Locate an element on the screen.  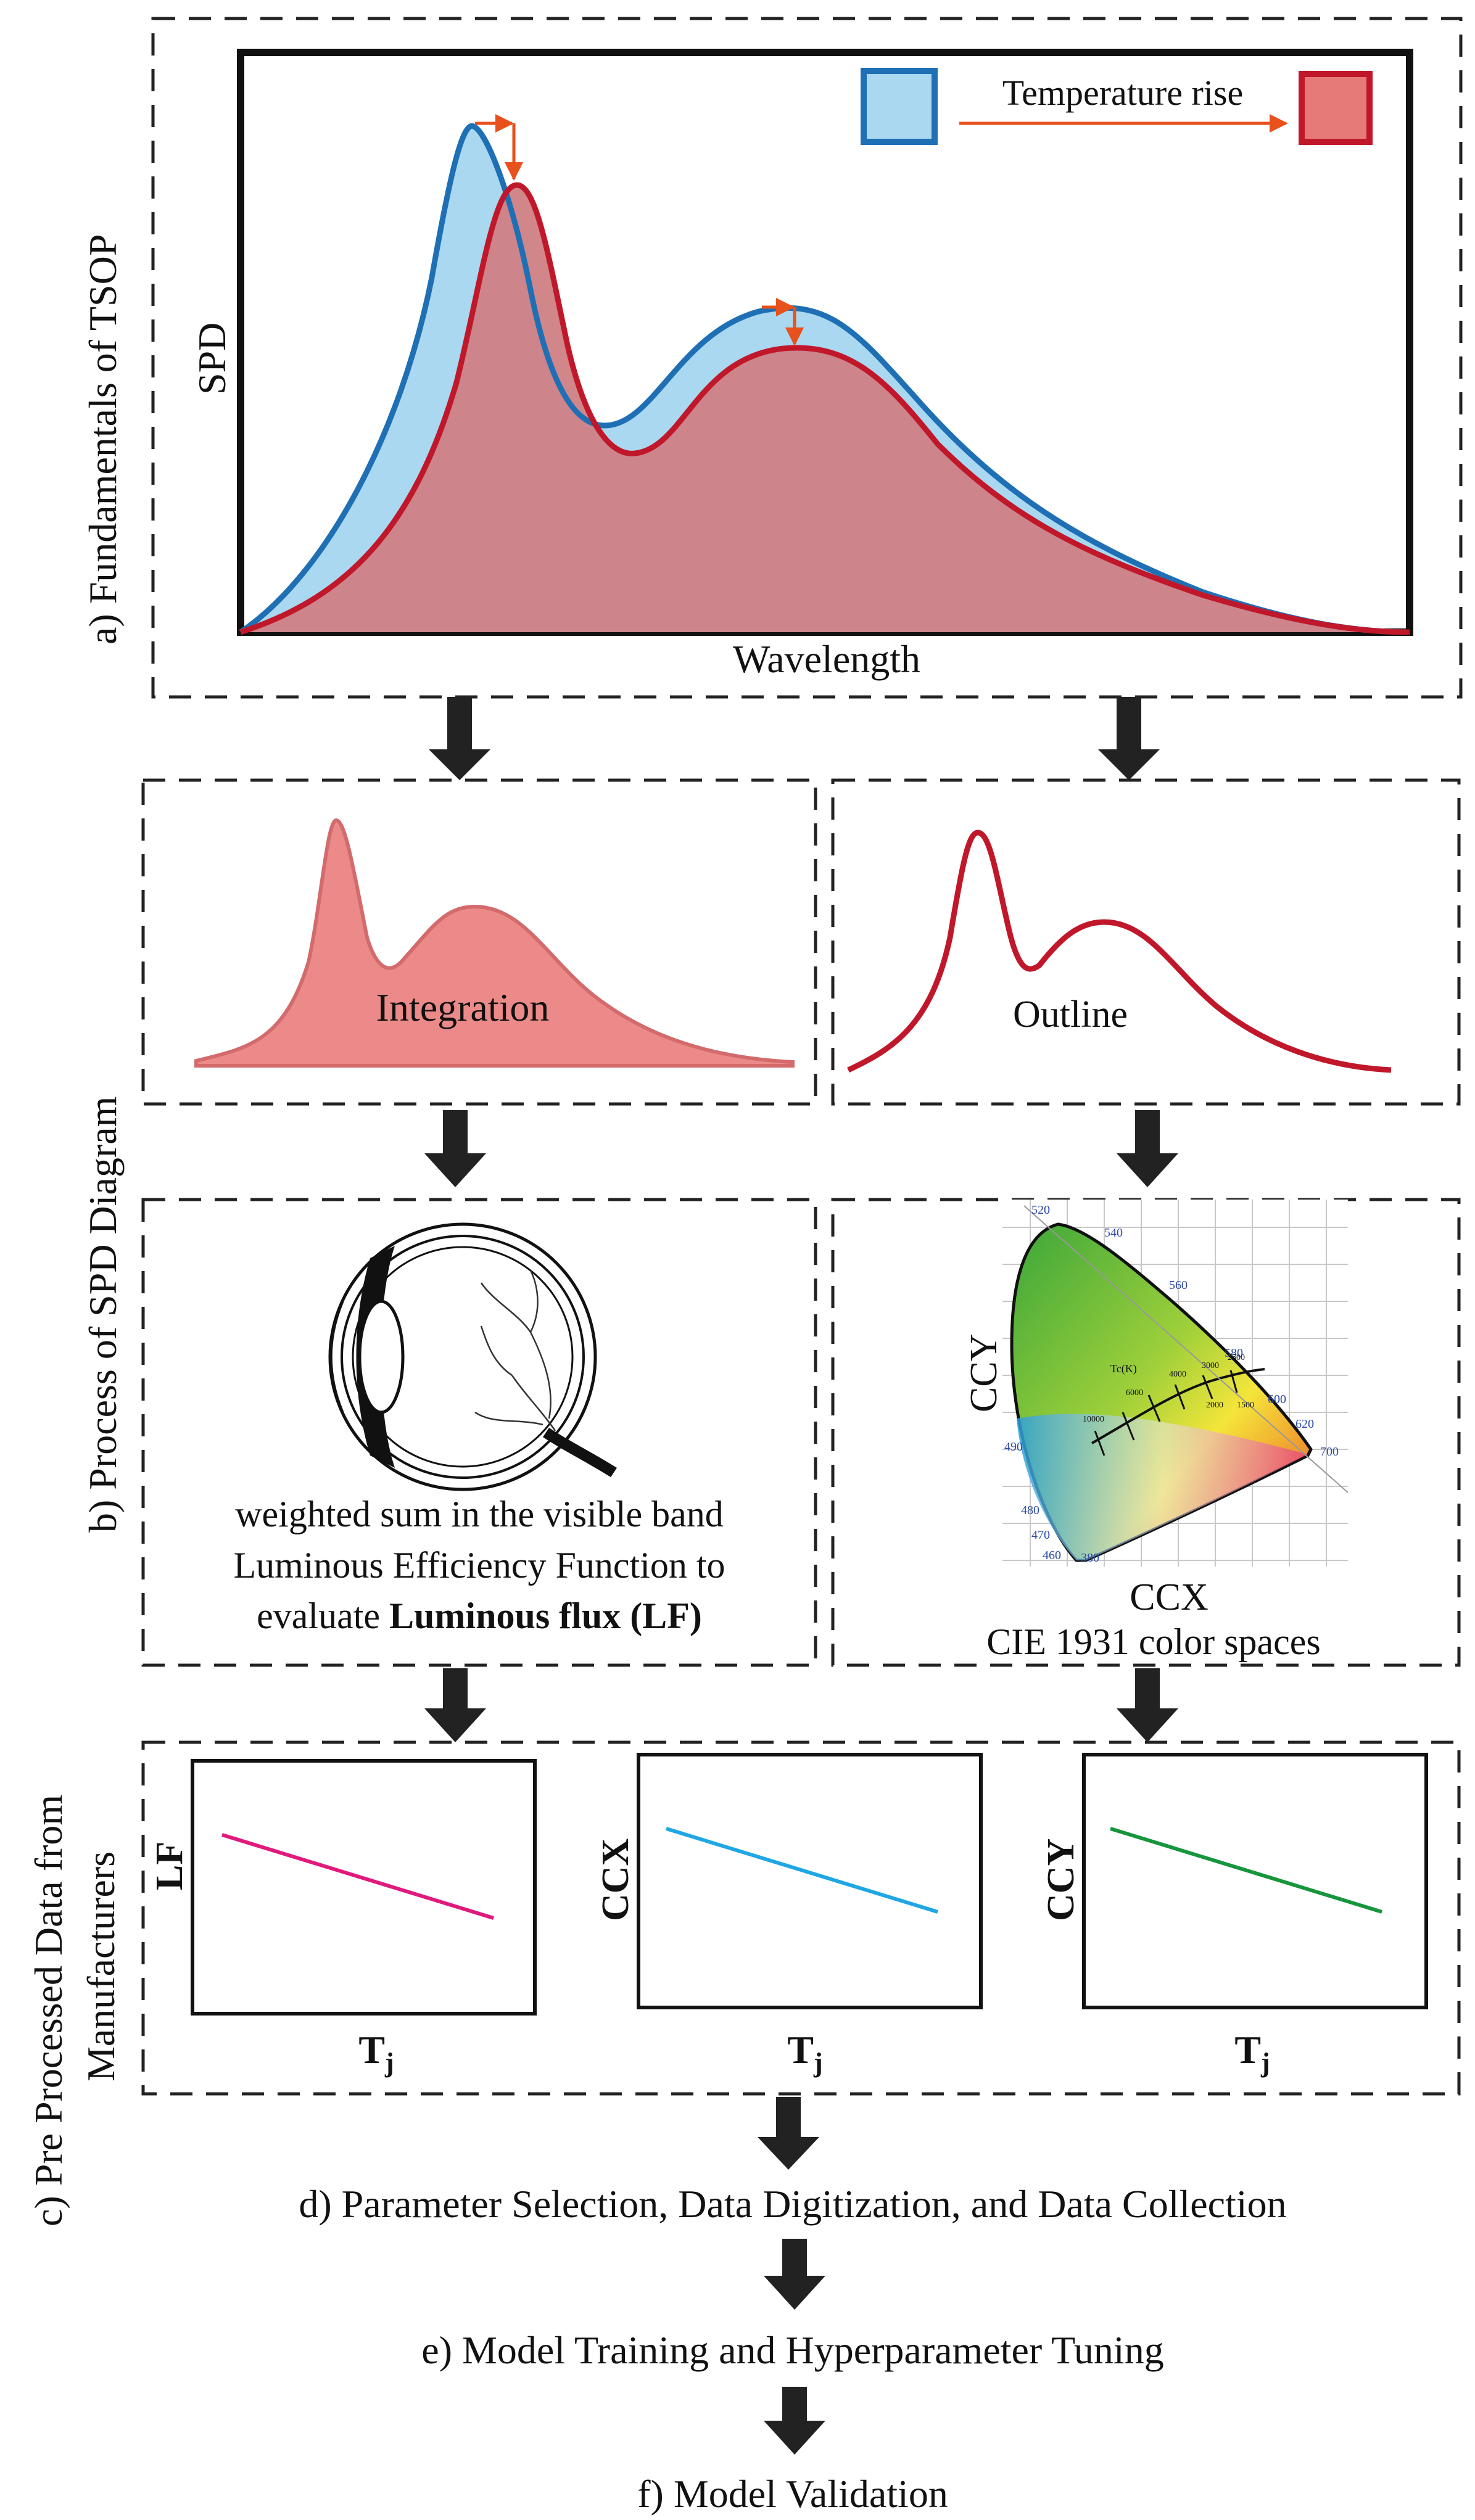
cie-wl-490: 490 is located at coordinates (1013, 1447).